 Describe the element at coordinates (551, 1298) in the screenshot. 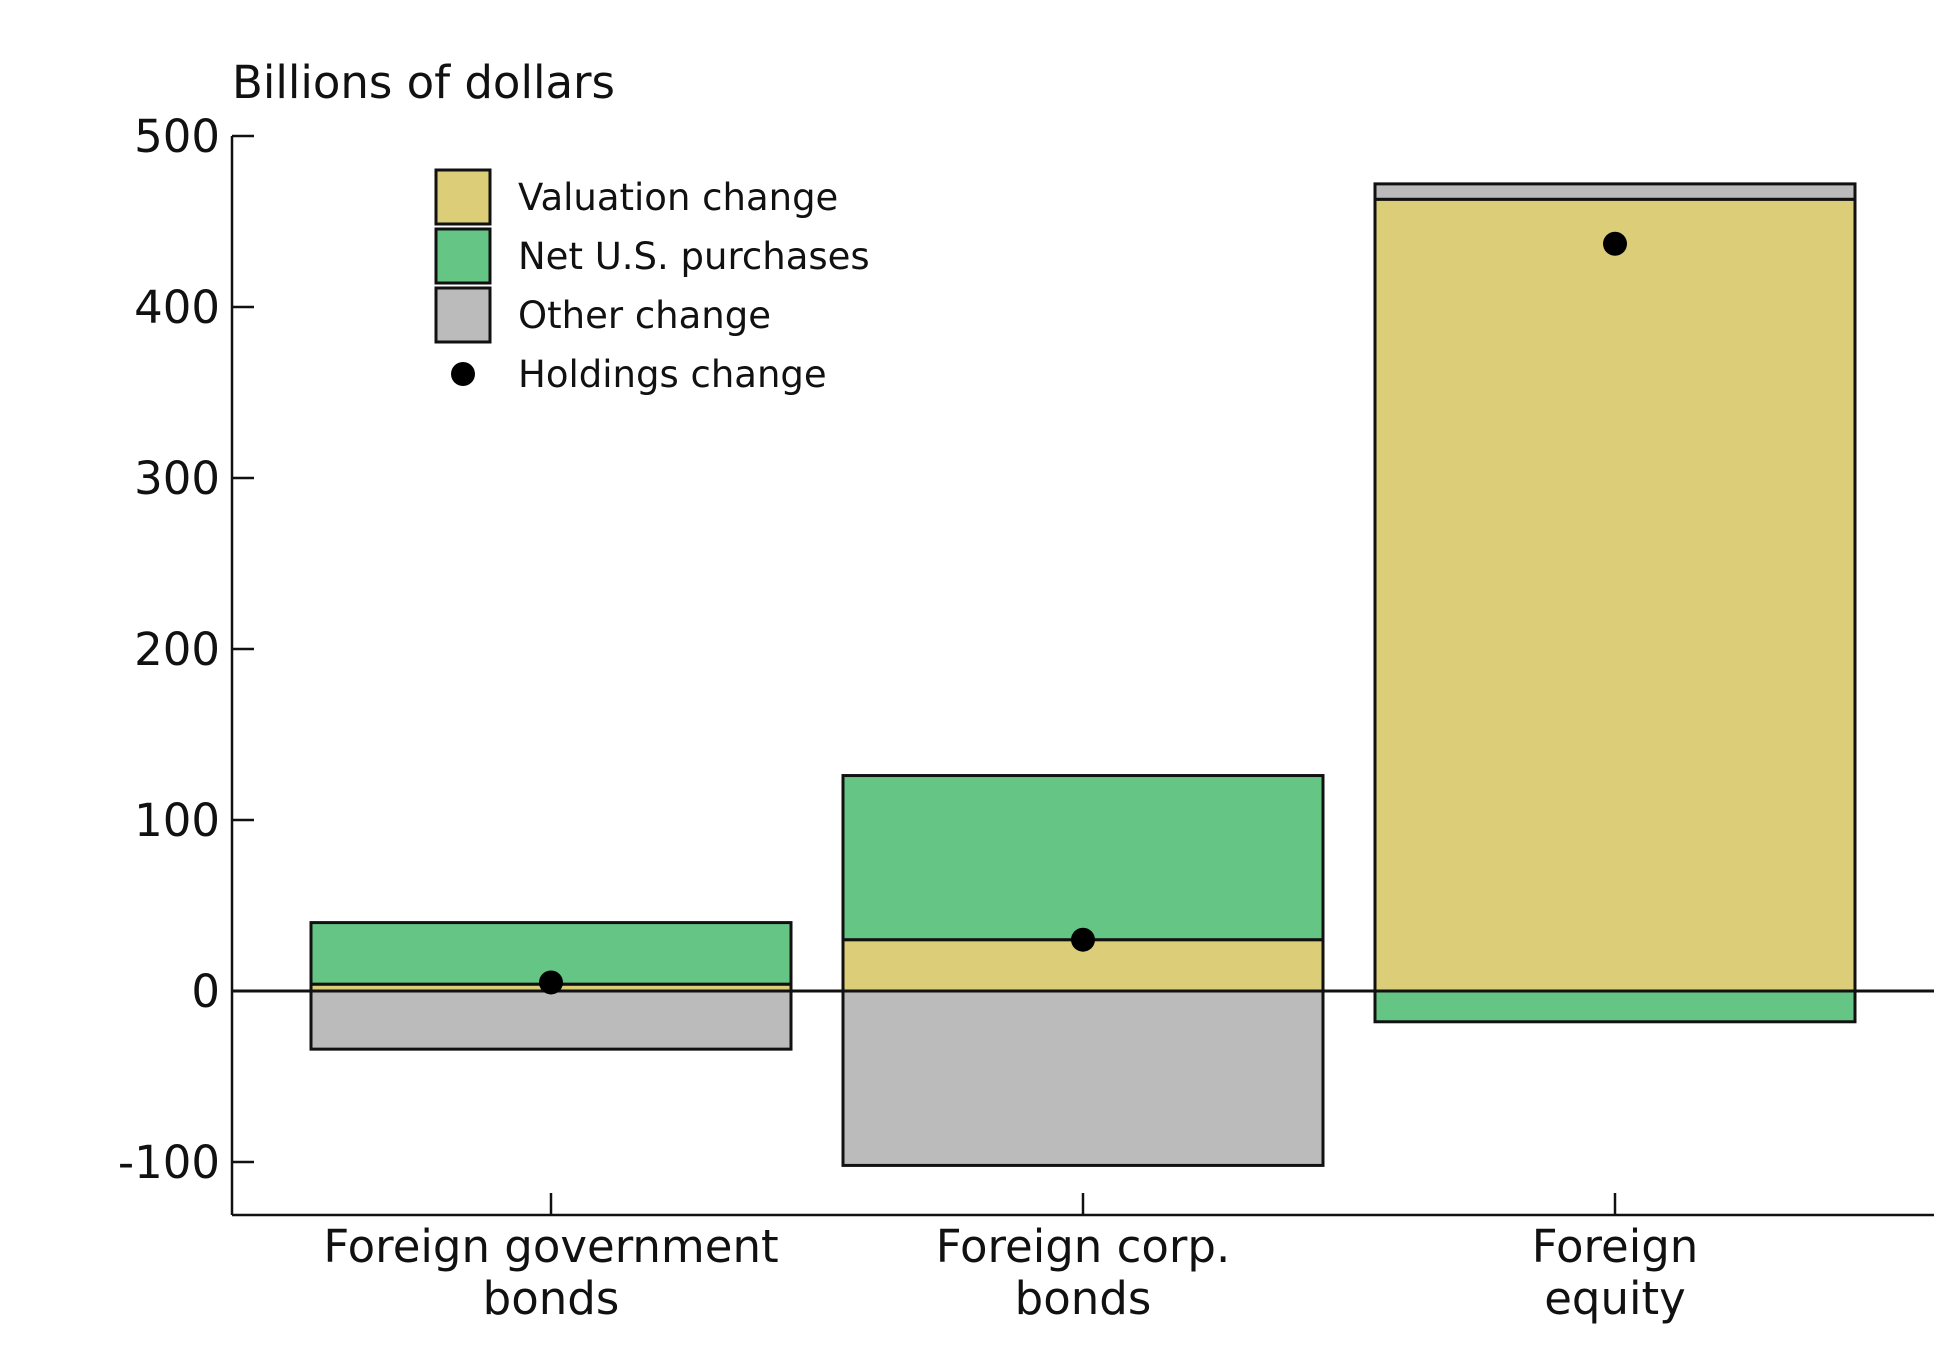

I see `x-tick-label-0-1: bonds` at that location.